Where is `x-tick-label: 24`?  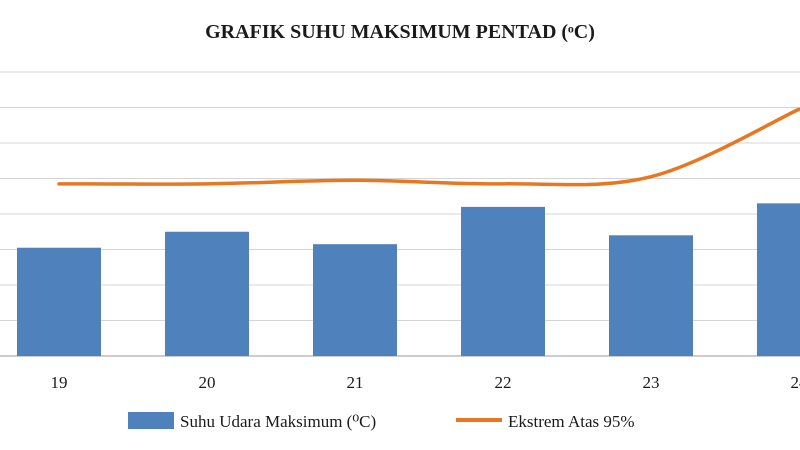 x-tick-label: 24 is located at coordinates (795, 382).